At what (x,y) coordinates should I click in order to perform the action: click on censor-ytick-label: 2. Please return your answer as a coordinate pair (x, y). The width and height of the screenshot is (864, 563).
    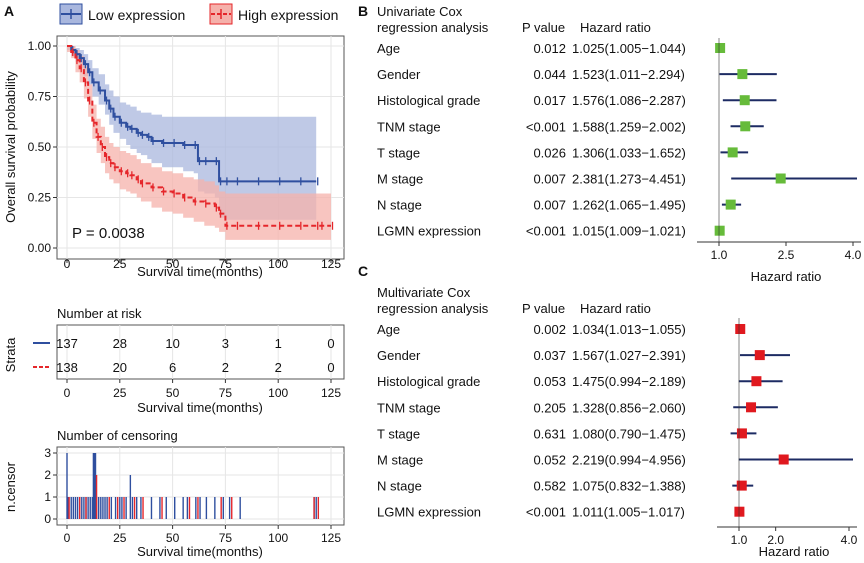
    Looking at the image, I should click on (47, 475).